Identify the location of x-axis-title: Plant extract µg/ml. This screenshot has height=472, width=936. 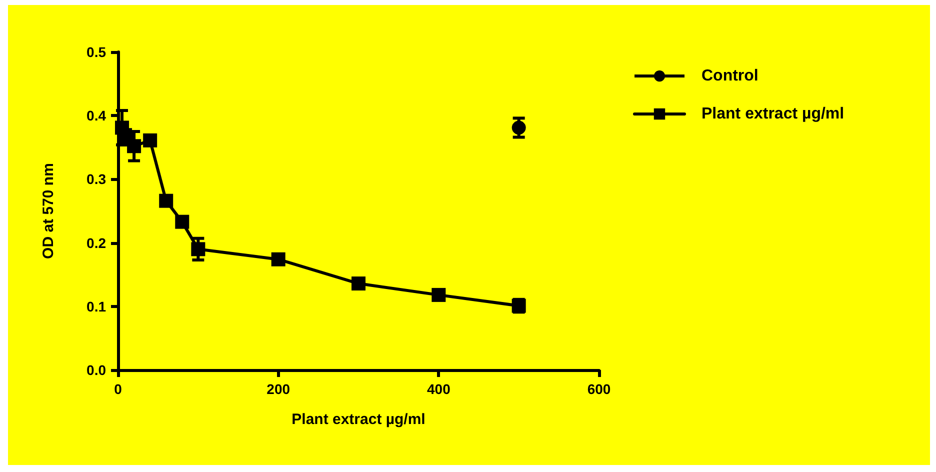
(359, 419).